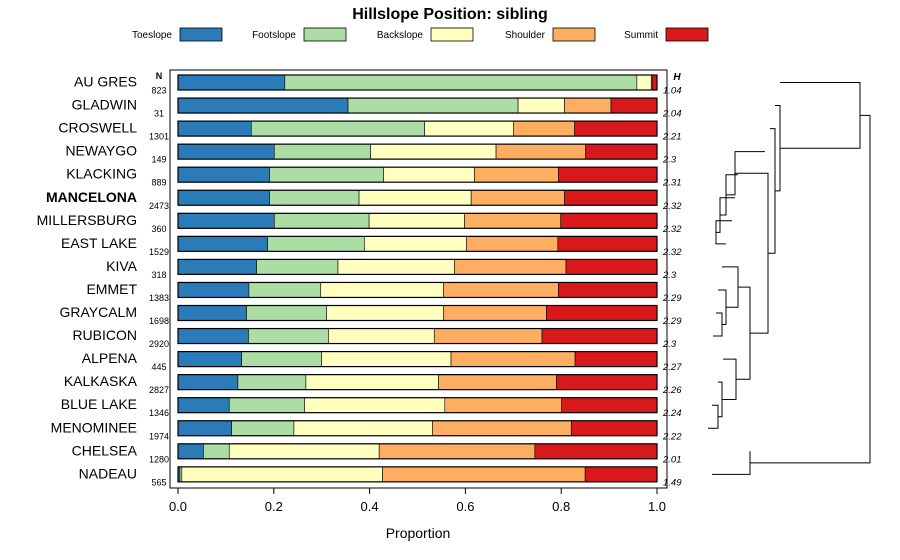 The height and width of the screenshot is (560, 900). Describe the element at coordinates (321, 221) in the screenshot. I see `bar-millersburg-footslope` at that location.